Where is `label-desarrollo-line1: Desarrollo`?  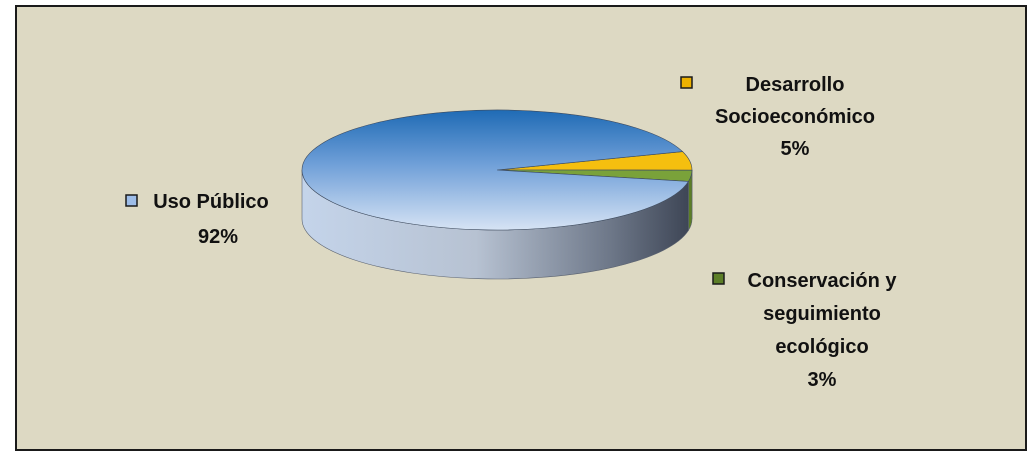 label-desarrollo-line1: Desarrollo is located at coordinates (795, 85).